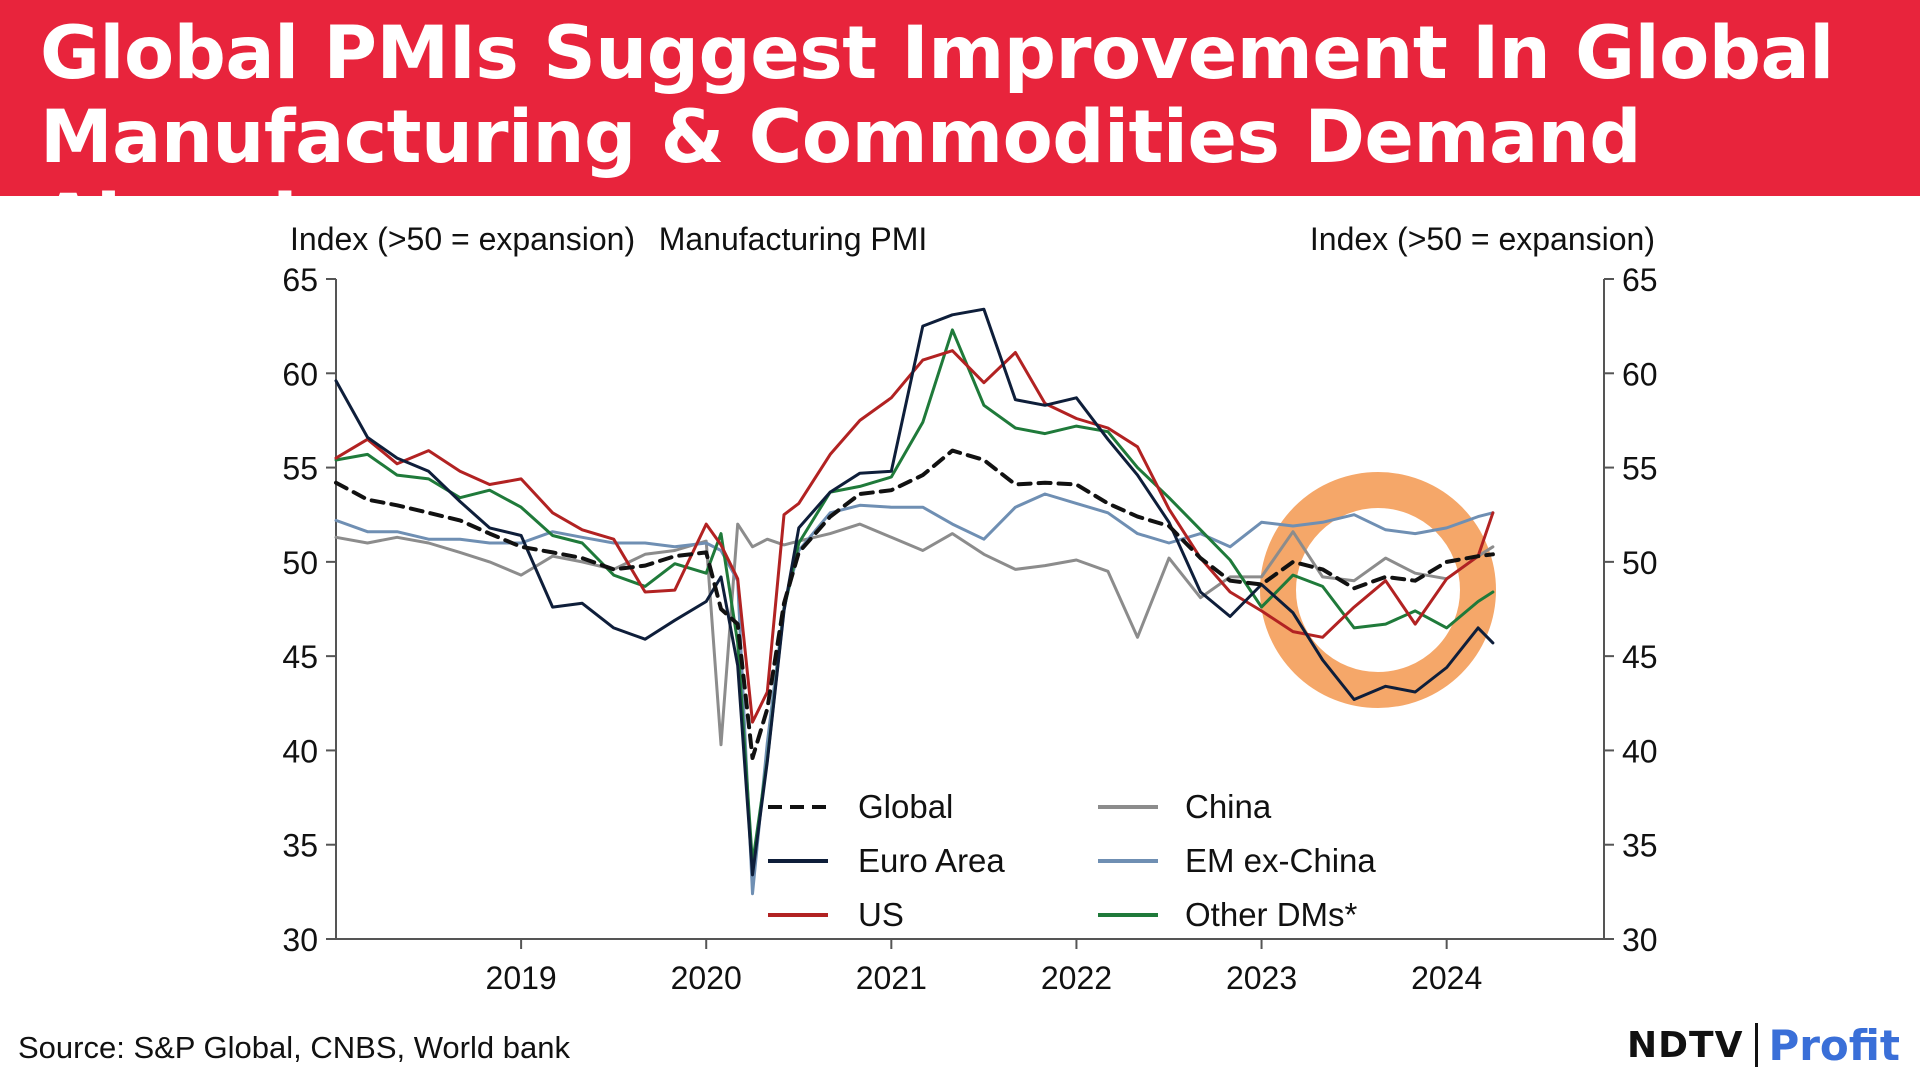 This screenshot has width=1920, height=1080. Describe the element at coordinates (1640, 280) in the screenshot. I see `y-tick-label-right-65: 65` at that location.